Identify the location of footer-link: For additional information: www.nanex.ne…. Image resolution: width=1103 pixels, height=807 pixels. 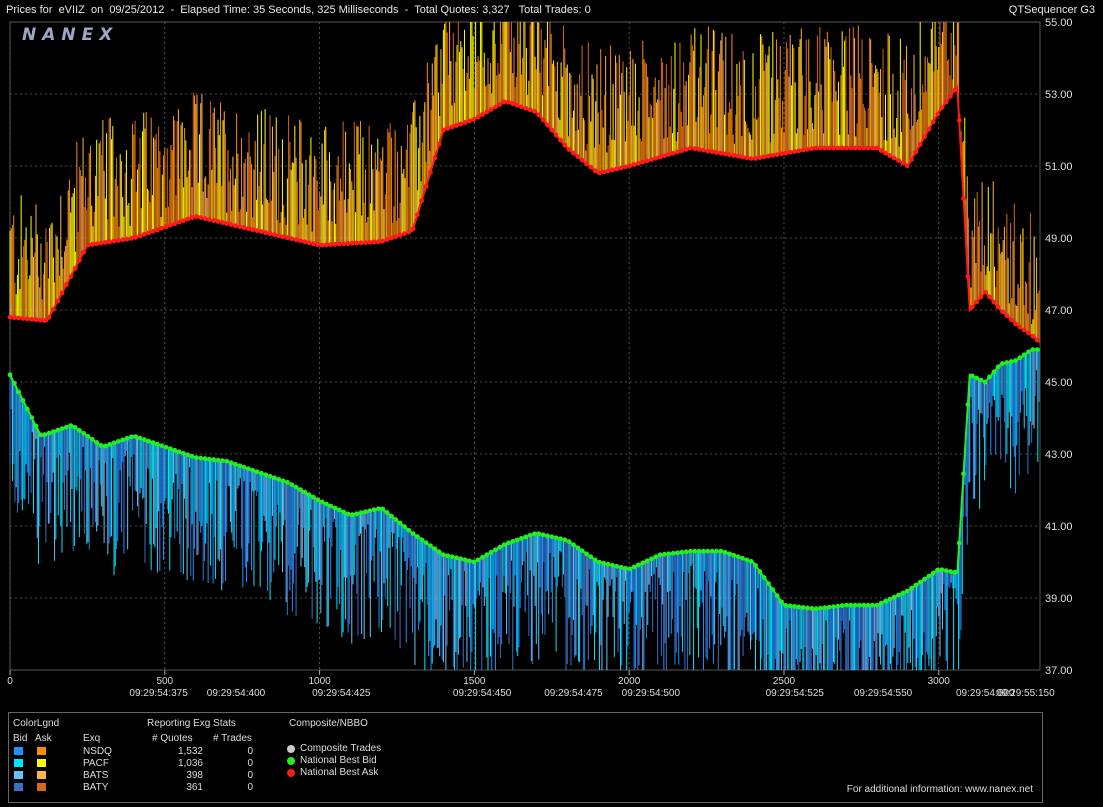
(939, 789).